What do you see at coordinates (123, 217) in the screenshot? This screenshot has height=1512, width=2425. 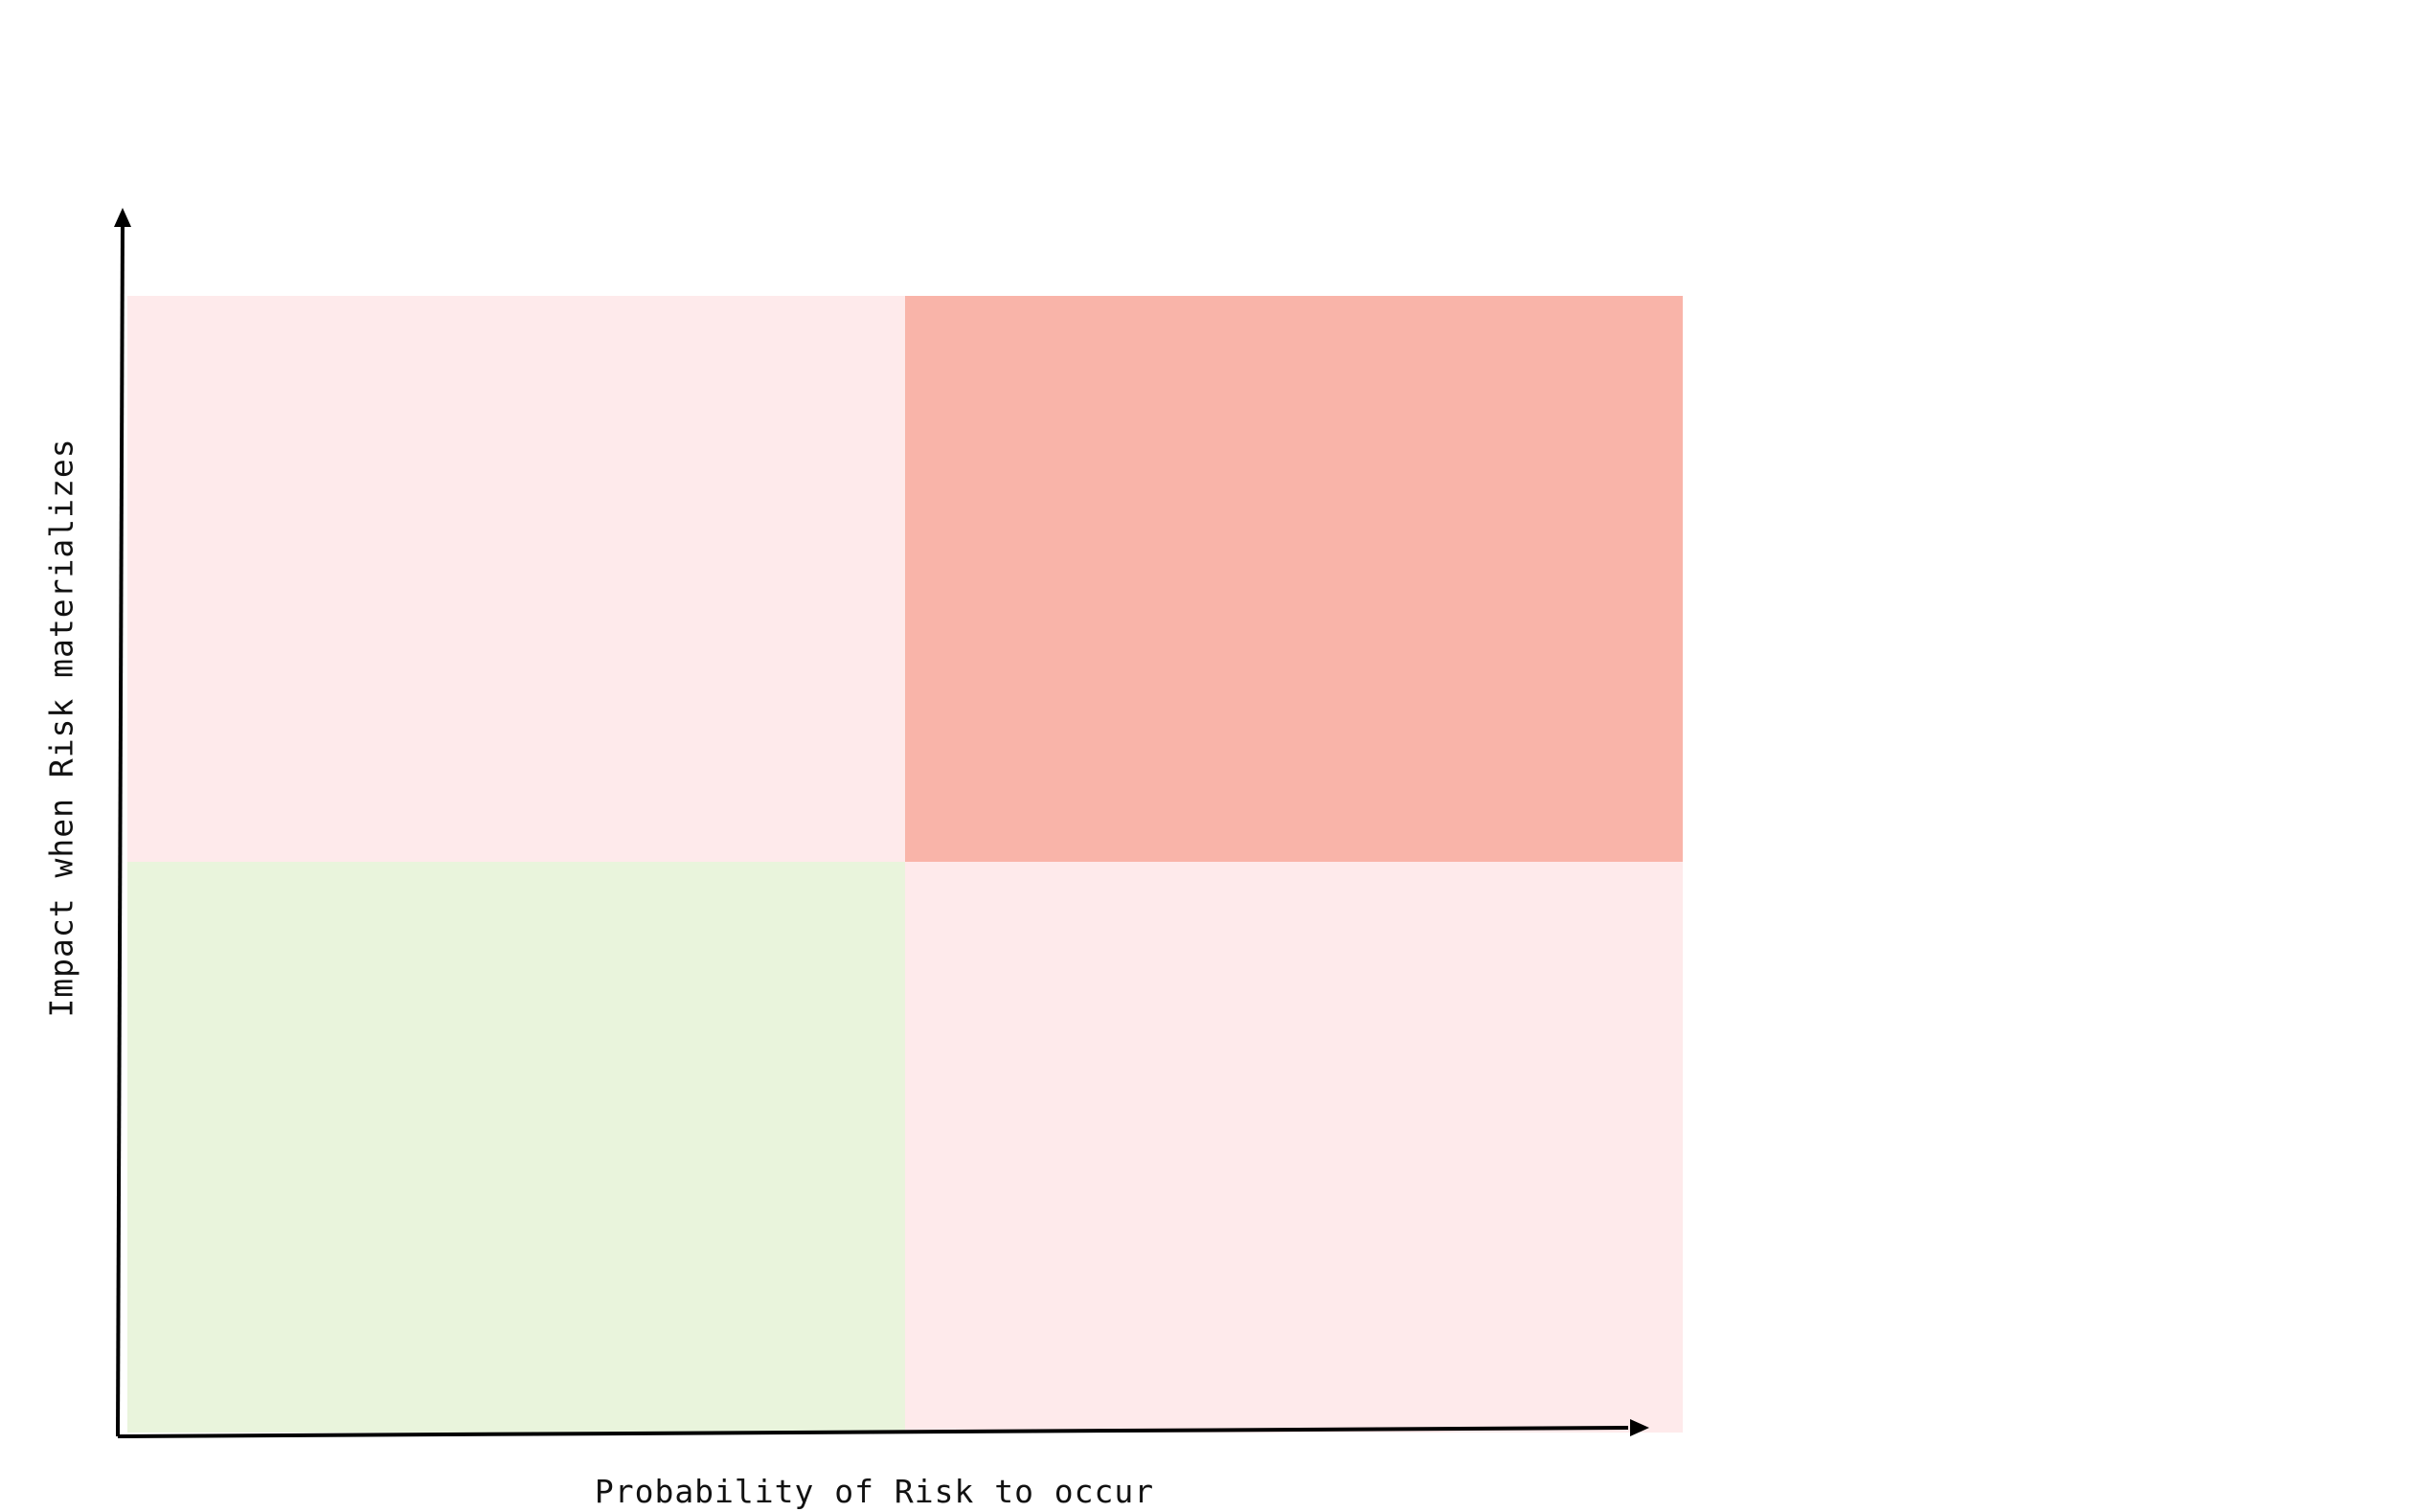 I see `y-axis-arrow-icon` at bounding box center [123, 217].